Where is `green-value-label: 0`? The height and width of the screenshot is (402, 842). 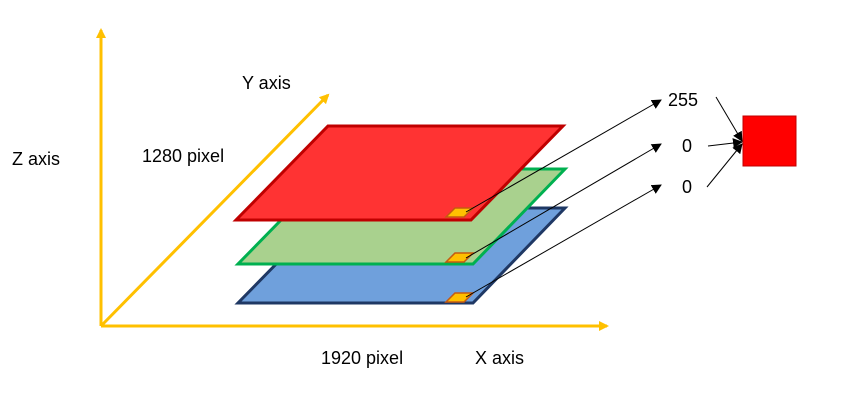 green-value-label: 0 is located at coordinates (687, 146).